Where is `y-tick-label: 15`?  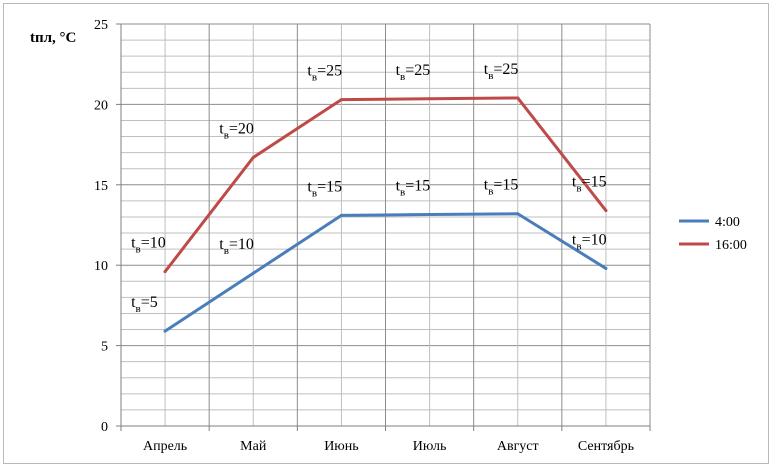 y-tick-label: 15 is located at coordinates (101, 186).